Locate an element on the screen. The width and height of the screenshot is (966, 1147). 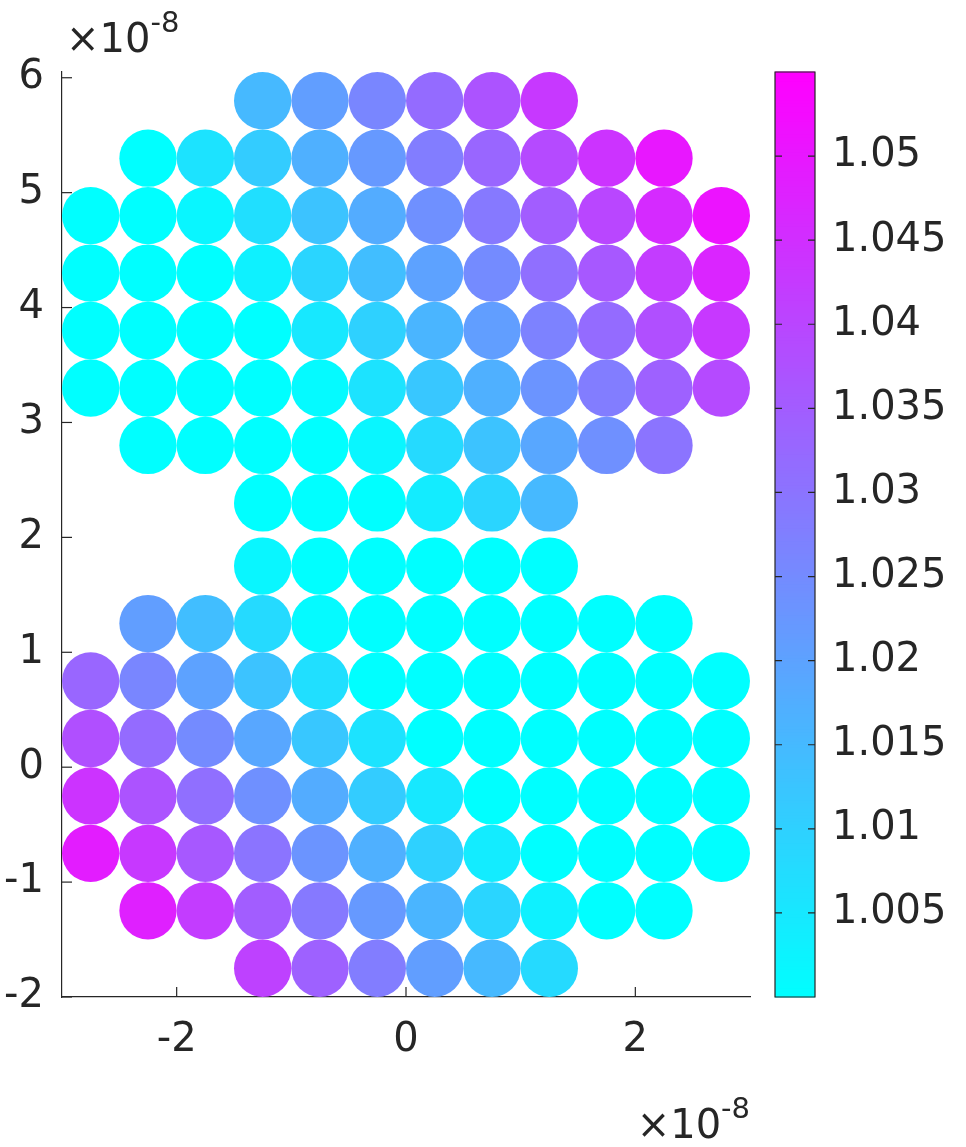
y-tick-label: -1 is located at coordinates (24, 878).